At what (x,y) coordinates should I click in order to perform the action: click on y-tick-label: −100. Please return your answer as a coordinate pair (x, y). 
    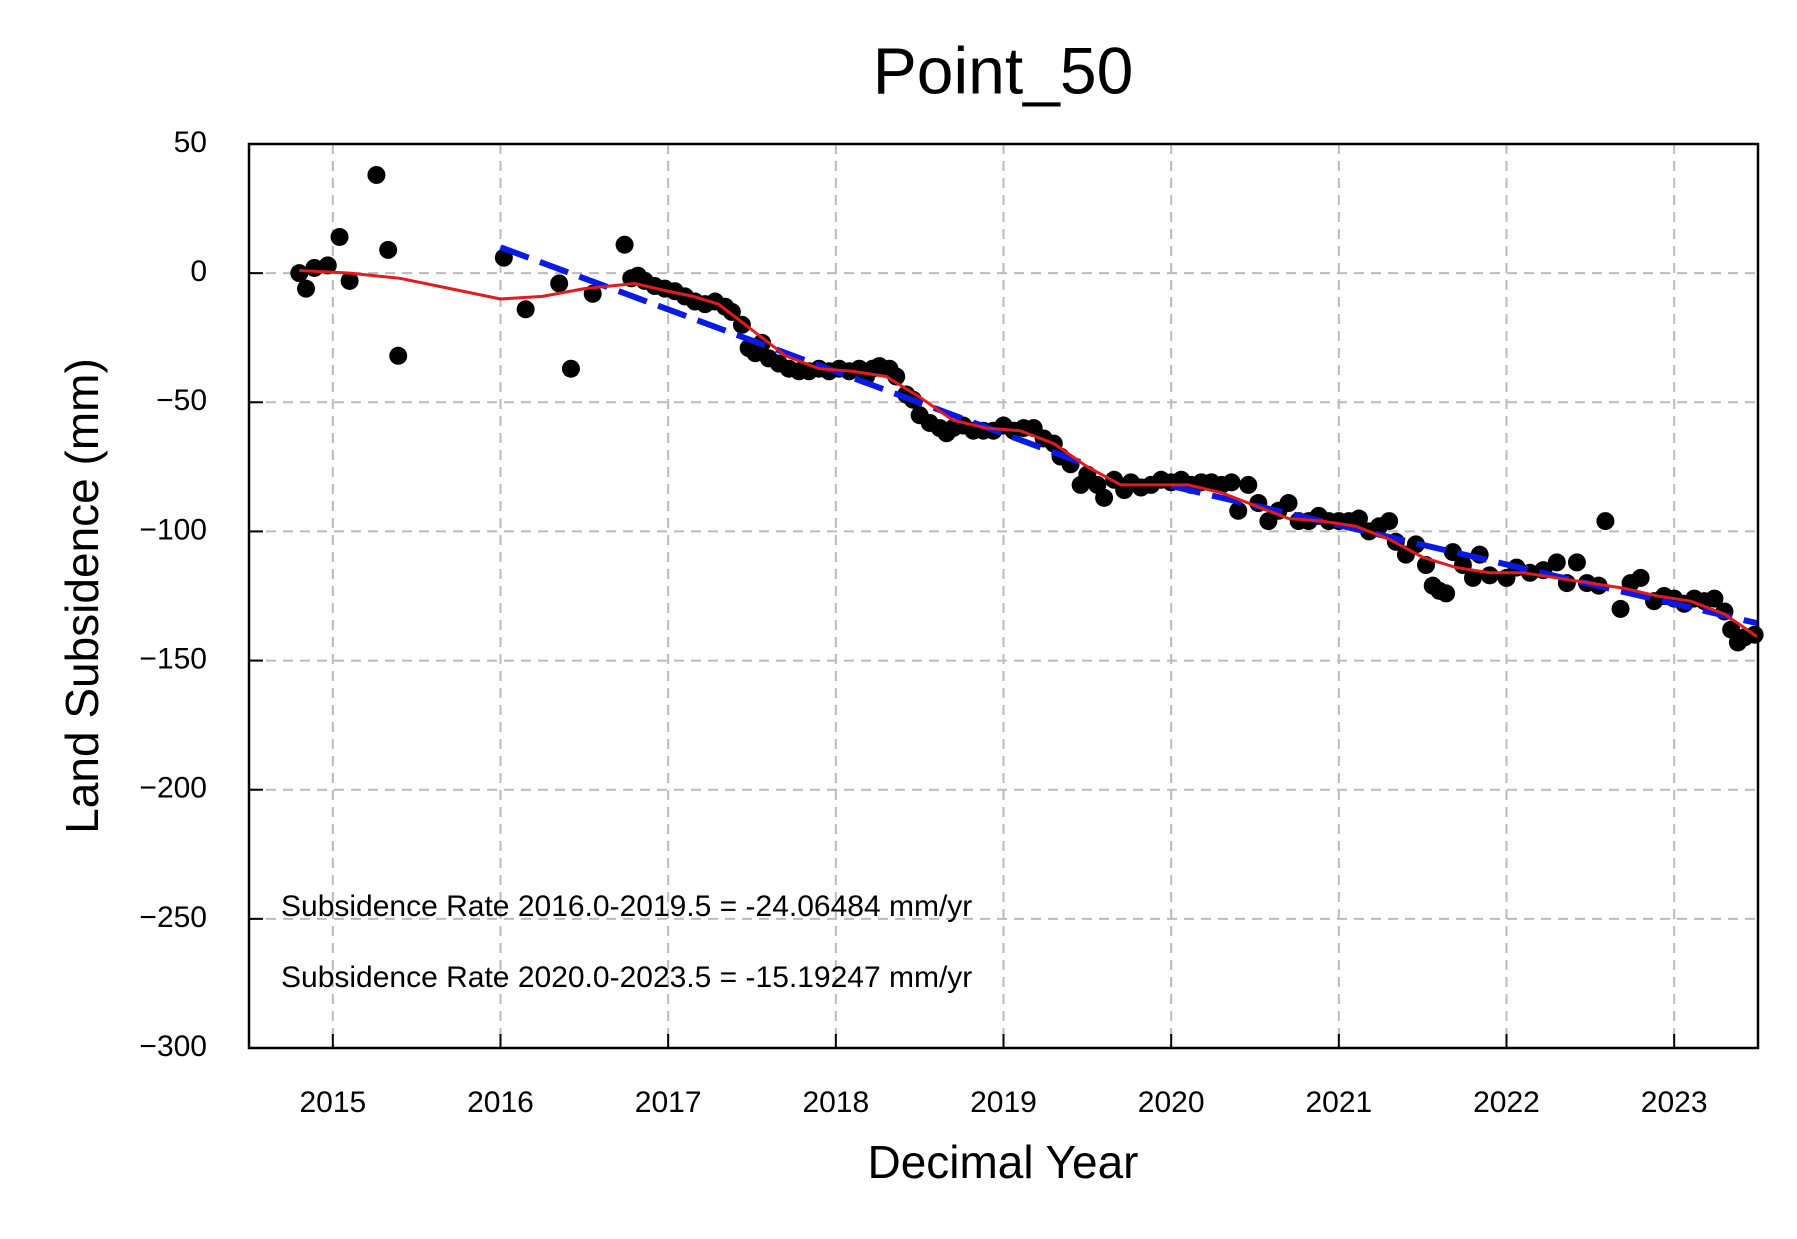
    Looking at the image, I should click on (173, 529).